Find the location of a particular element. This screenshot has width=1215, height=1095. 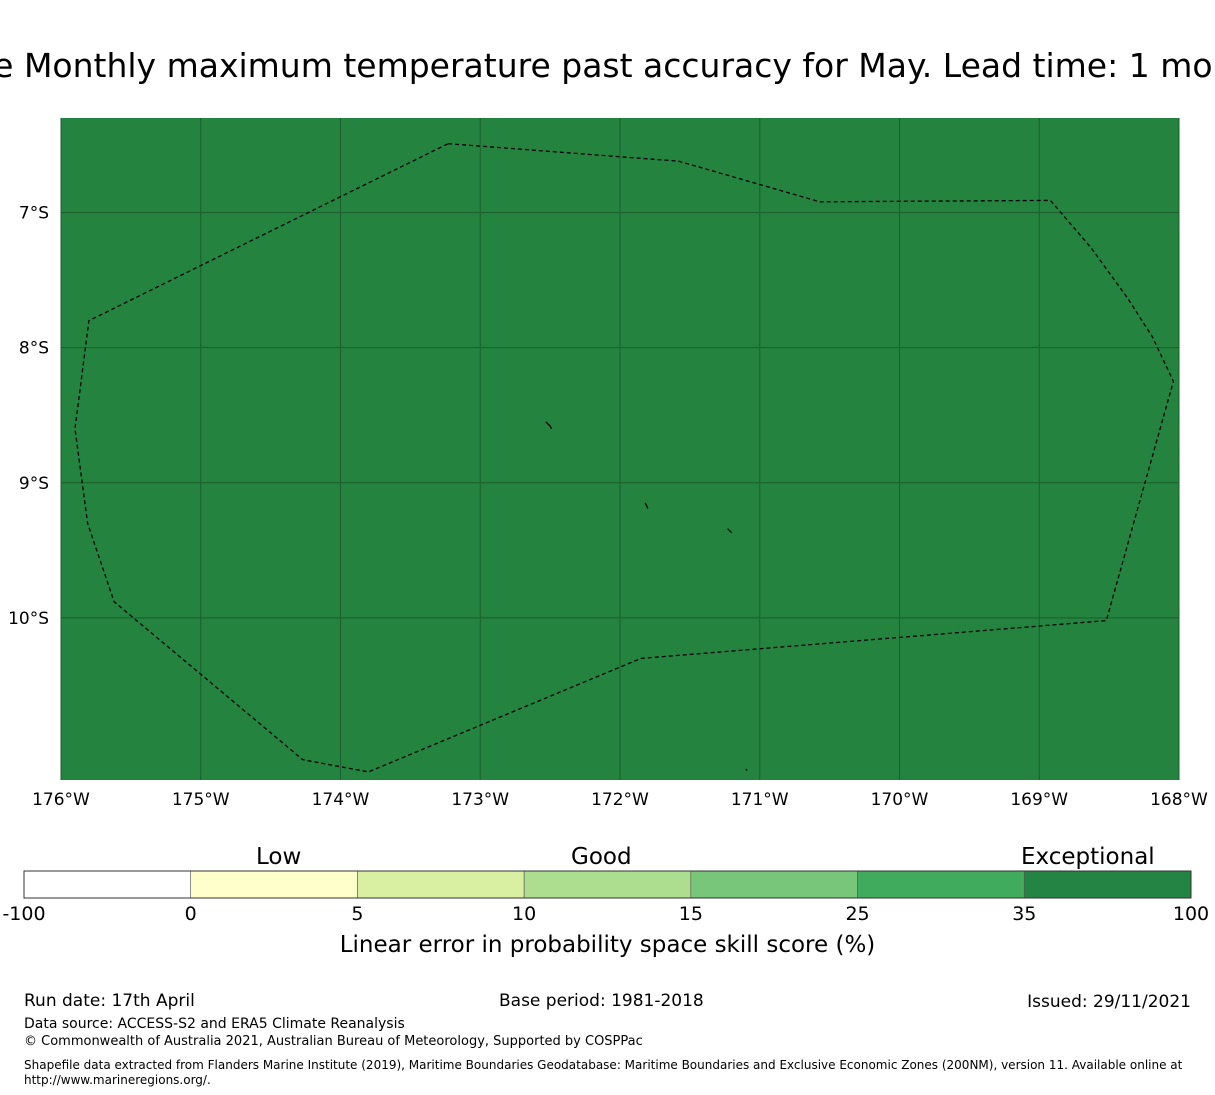

issued-date: Issued: 29/11/2021 is located at coordinates (1109, 1002).